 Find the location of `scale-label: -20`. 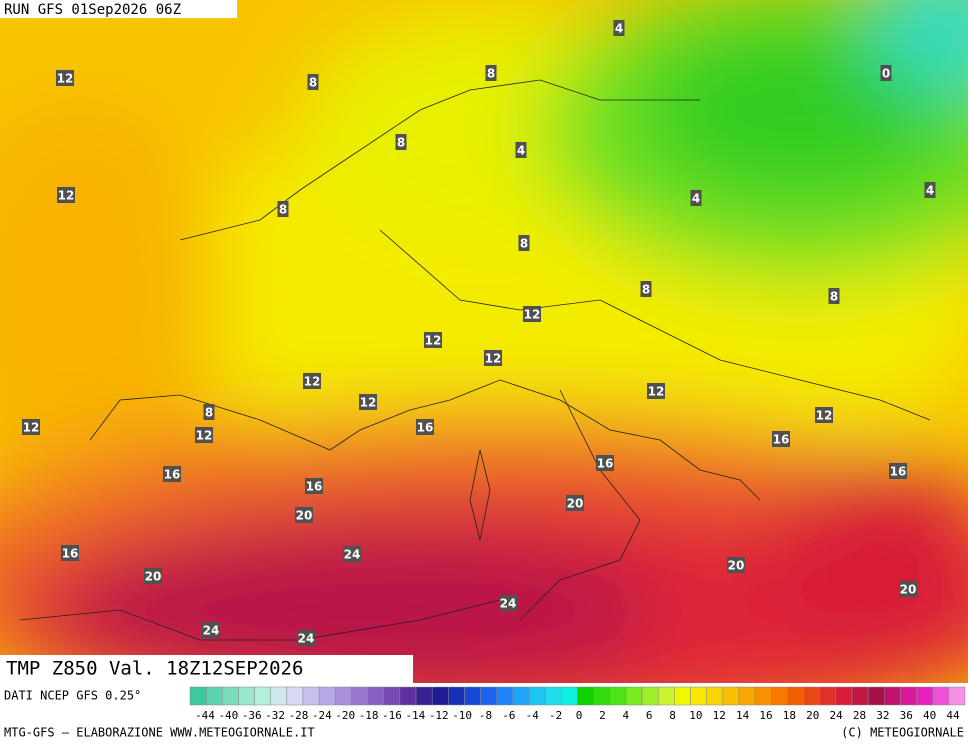

scale-label: -20 is located at coordinates (345, 715).